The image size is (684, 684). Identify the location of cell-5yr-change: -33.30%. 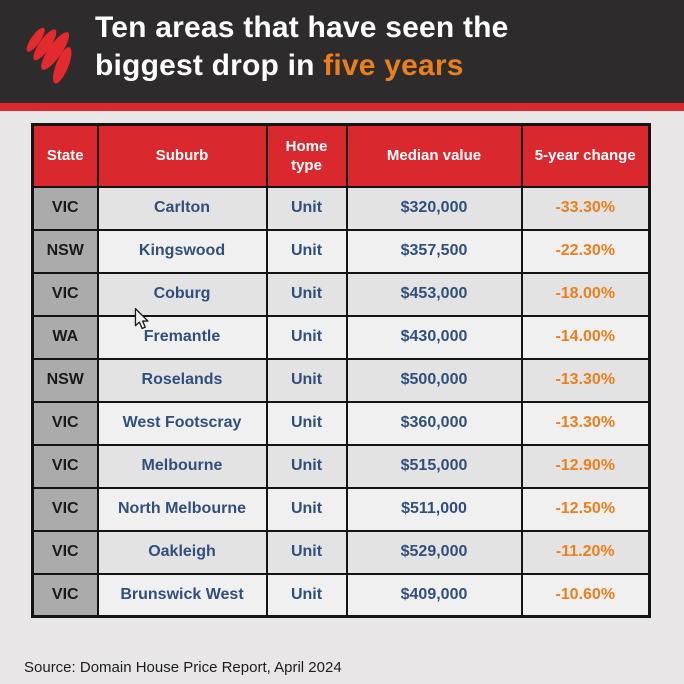
(585, 208).